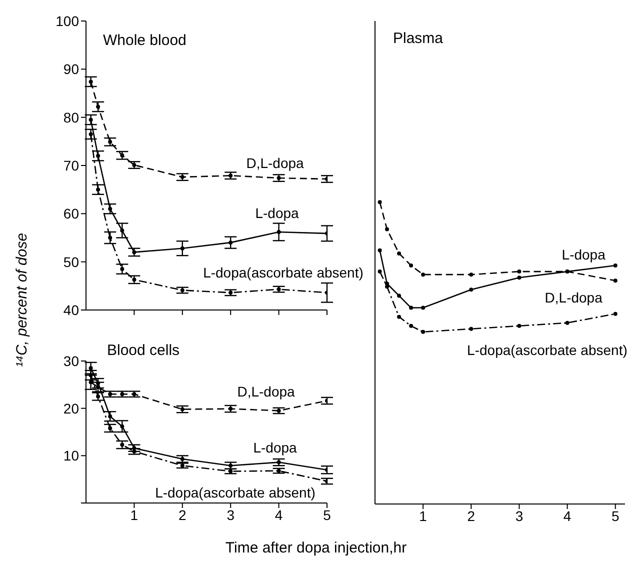 The image size is (632, 570). I want to click on y-tick-label: 70, so click(71, 165).